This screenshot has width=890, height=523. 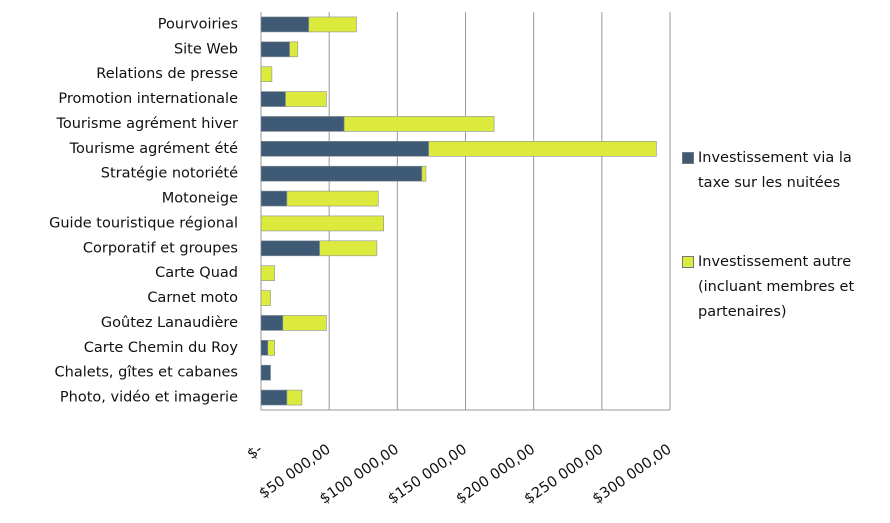 What do you see at coordinates (160, 248) in the screenshot?
I see `y-tick-label: Corporatif et groupes` at bounding box center [160, 248].